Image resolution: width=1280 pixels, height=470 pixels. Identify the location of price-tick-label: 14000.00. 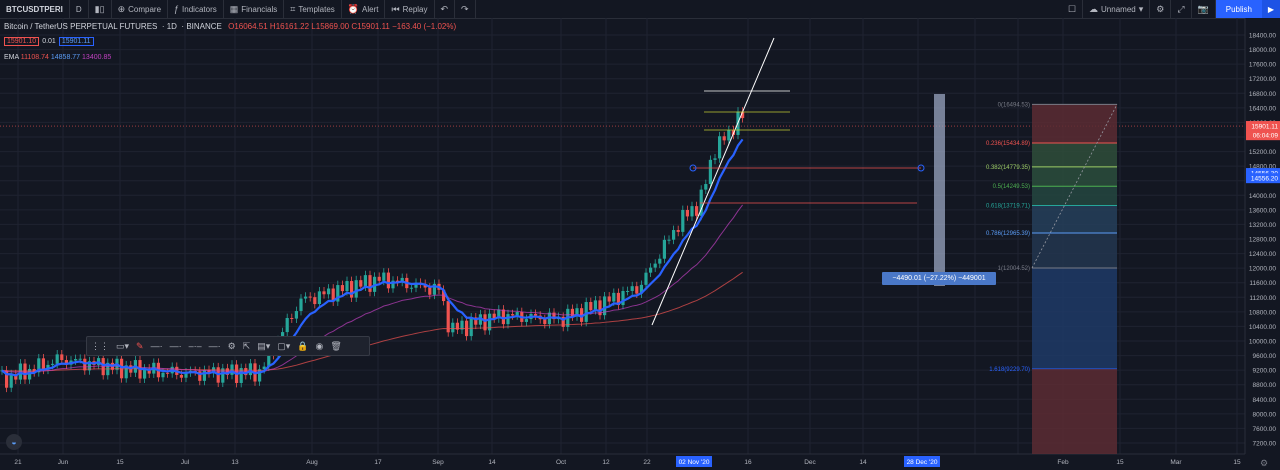
(1262, 196).